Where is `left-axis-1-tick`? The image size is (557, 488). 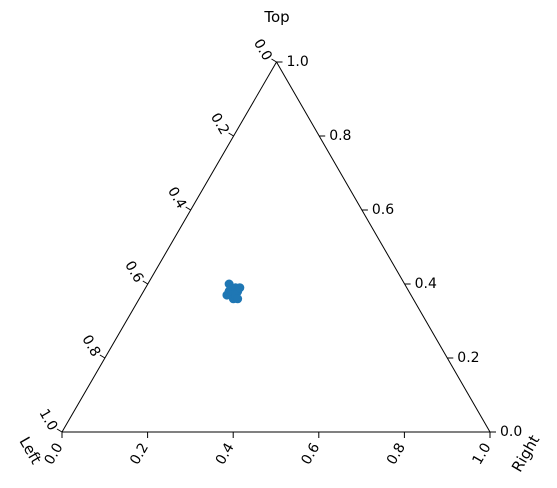 left-axis-1-tick is located at coordinates (231, 134).